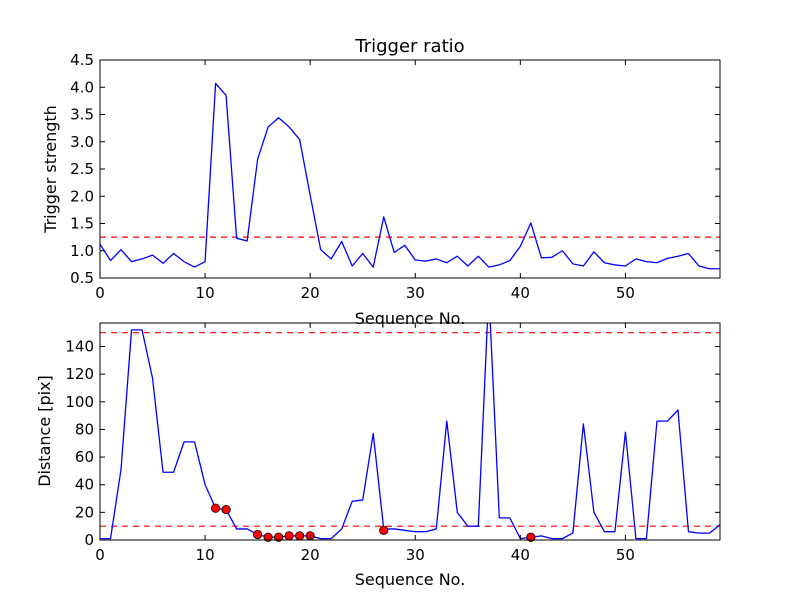  I want to click on y-tick-label: 120, so click(79, 374).